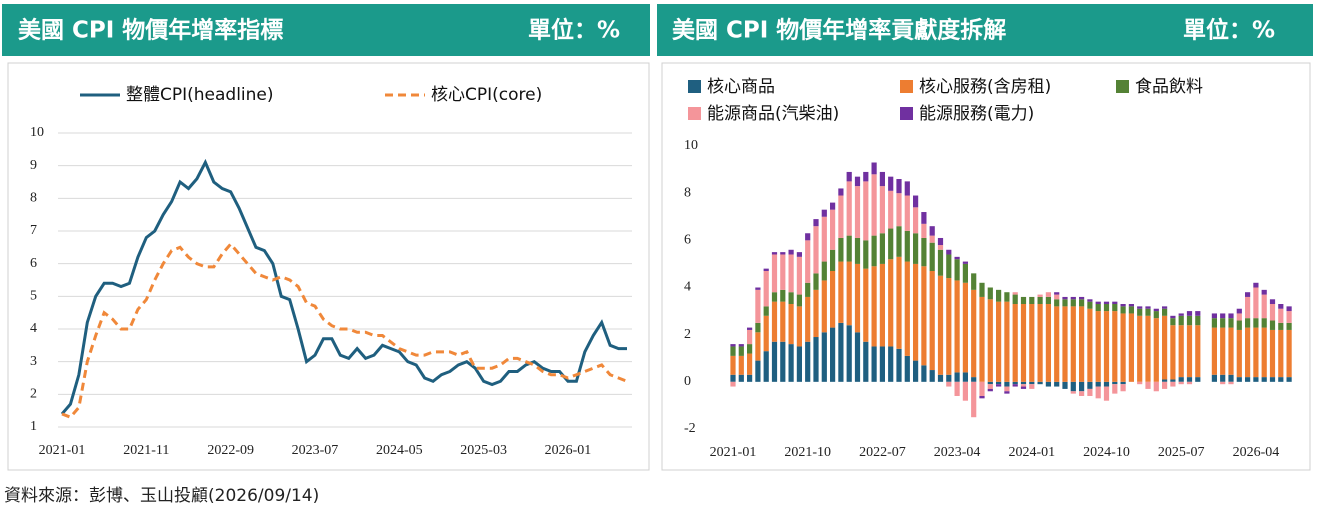 The height and width of the screenshot is (525, 1317). I want to click on x-tick-label: 2022-09, so click(230, 450).